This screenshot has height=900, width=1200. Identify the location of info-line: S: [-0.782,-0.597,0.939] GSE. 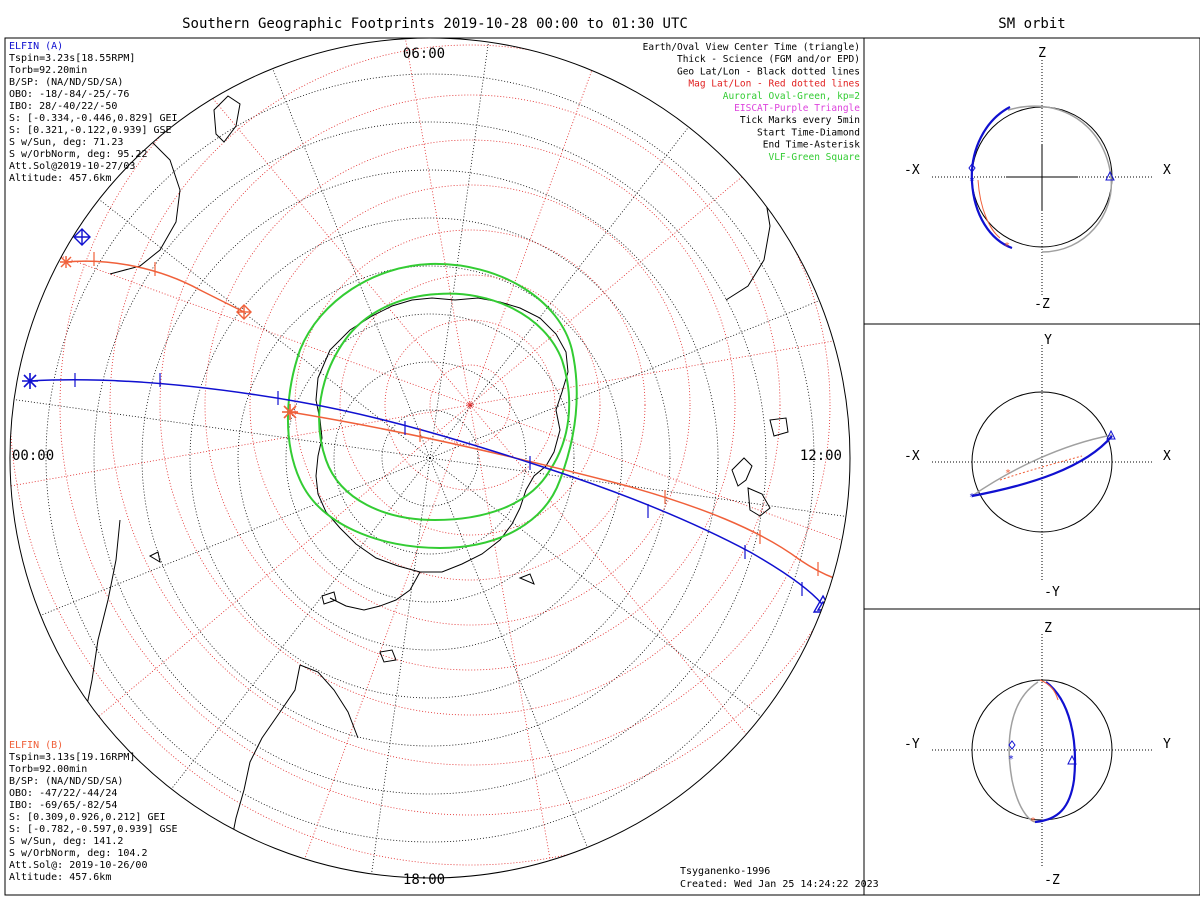
(93, 829).